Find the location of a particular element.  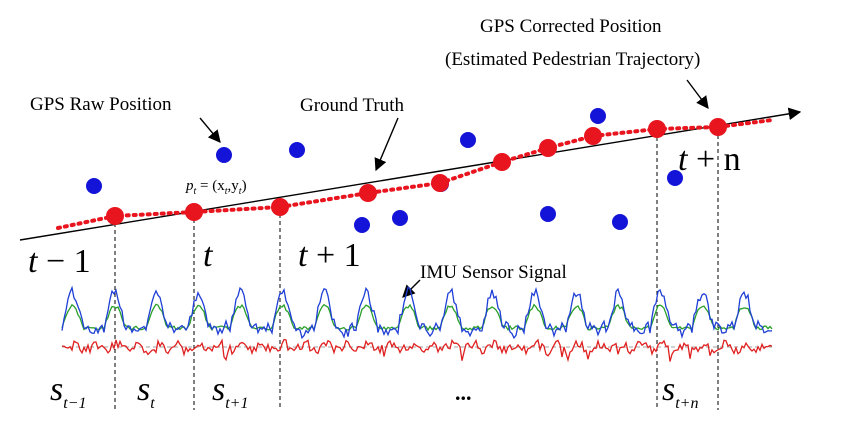

pt-x-sub: t is located at coordinates (226, 191).